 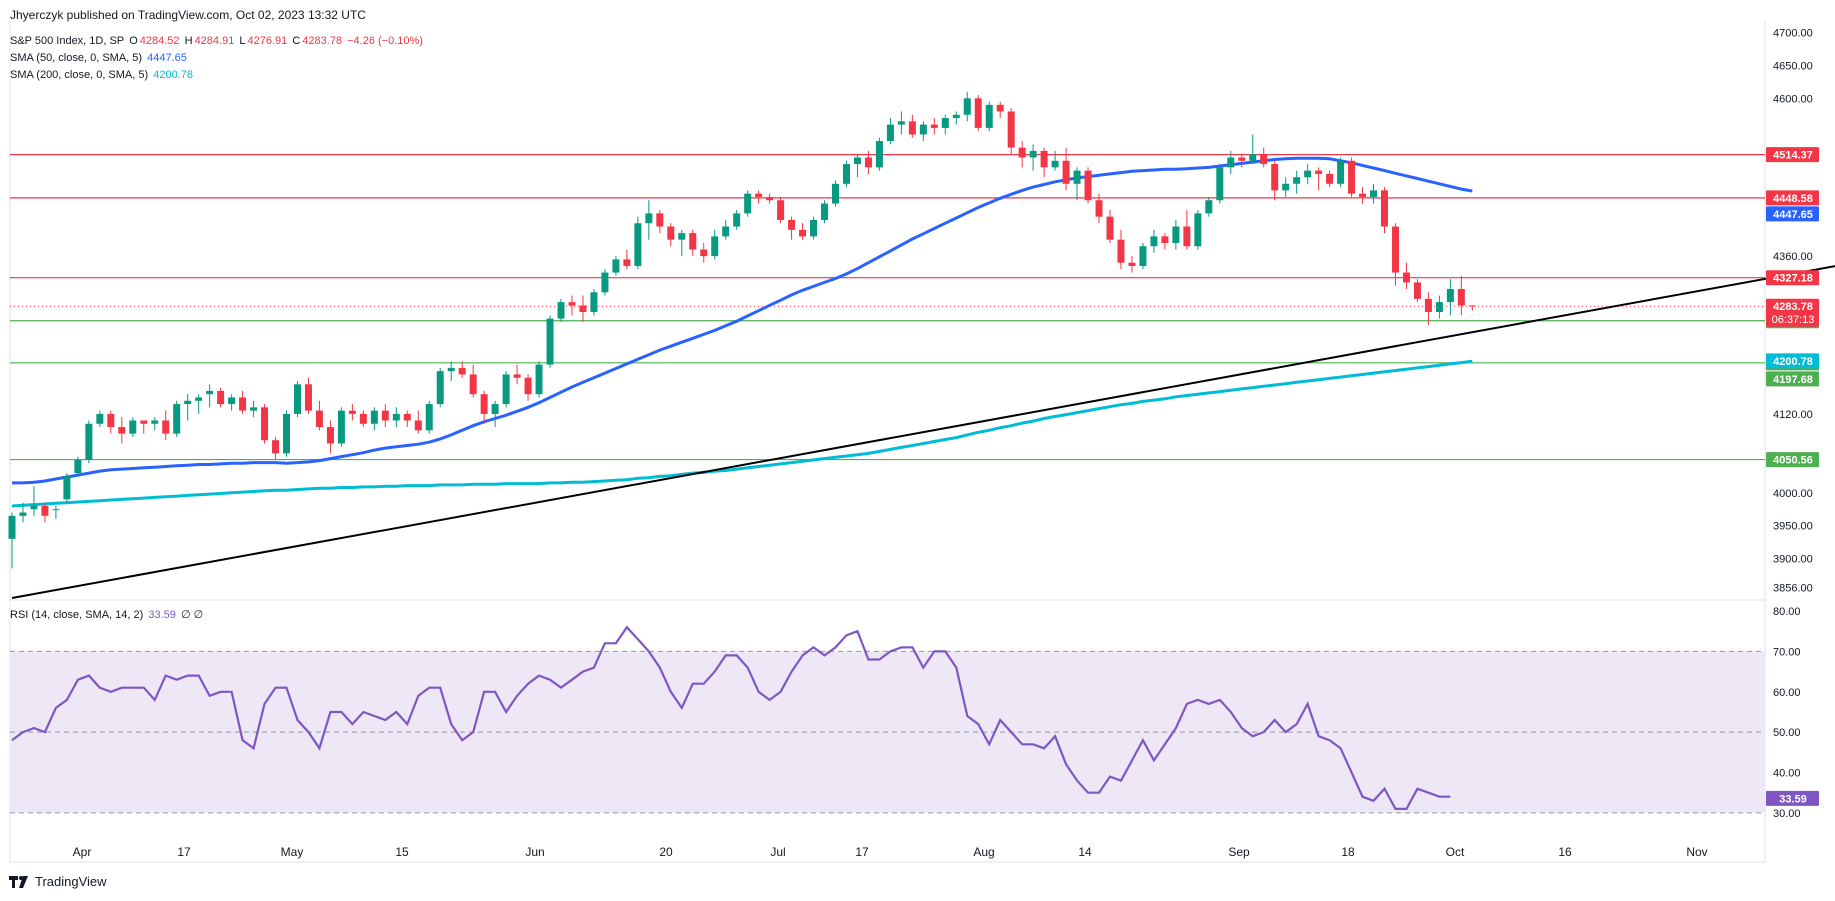 I want to click on low-label: L, so click(x=242, y=41).